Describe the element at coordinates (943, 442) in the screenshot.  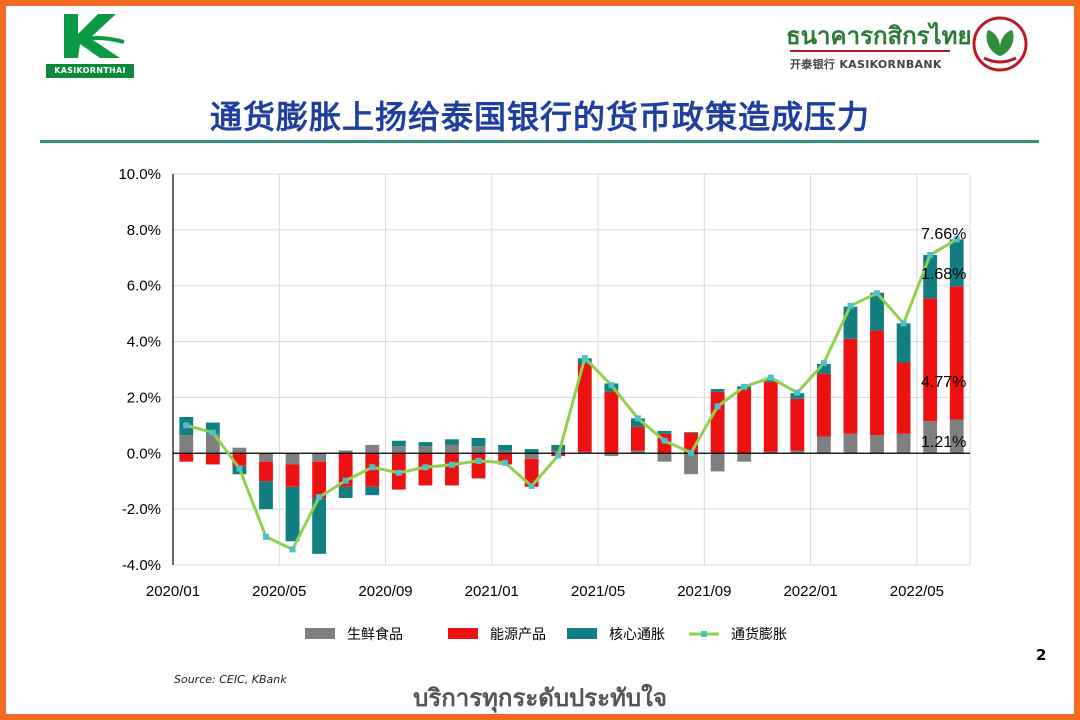
I see `data-label: 1.21%` at that location.